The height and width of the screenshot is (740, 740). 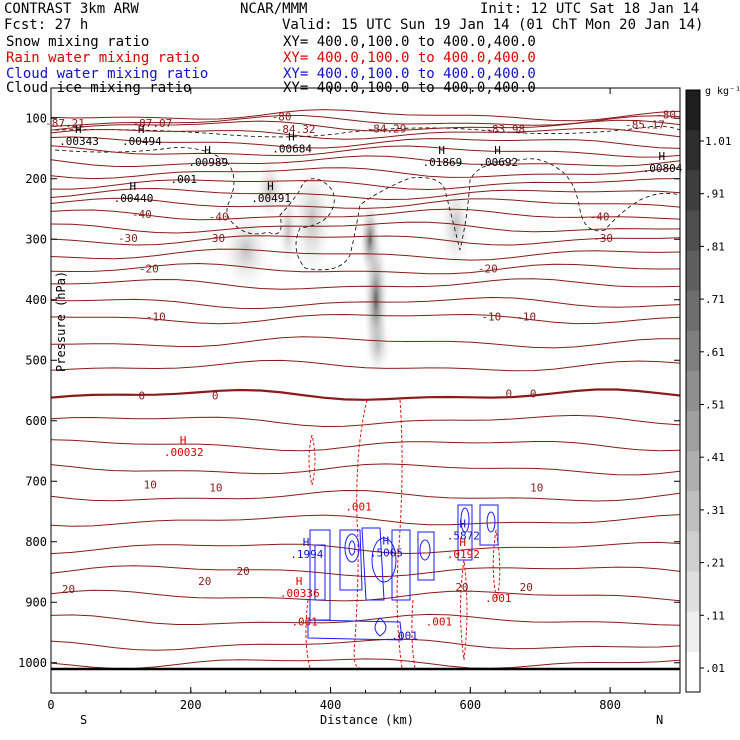 What do you see at coordinates (191, 705) in the screenshot?
I see `x-tick-label: 200` at bounding box center [191, 705].